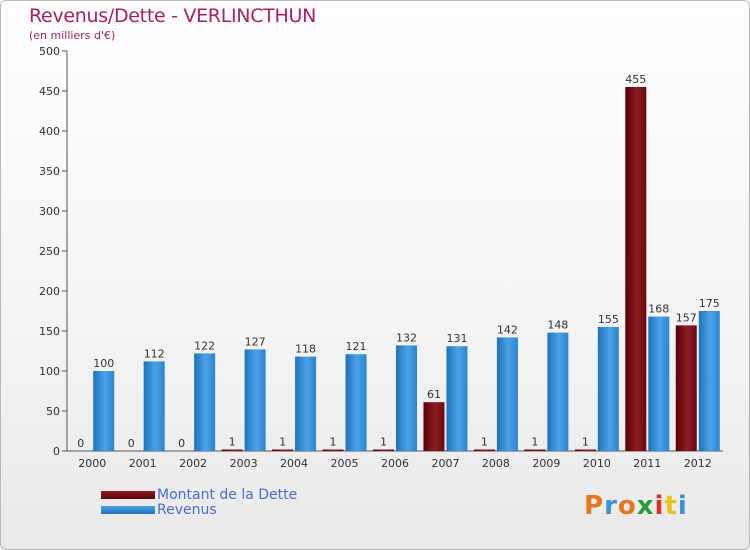  I want to click on logo-letter: r, so click(611, 506).